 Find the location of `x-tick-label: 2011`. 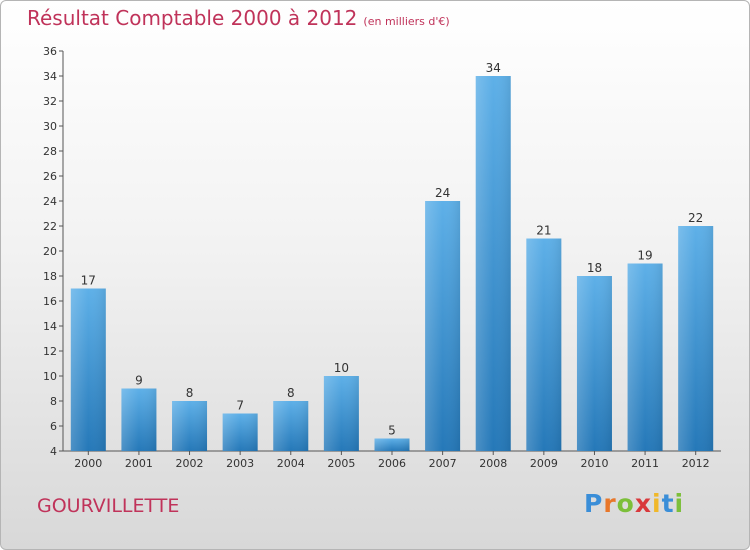

x-tick-label: 2011 is located at coordinates (645, 463).